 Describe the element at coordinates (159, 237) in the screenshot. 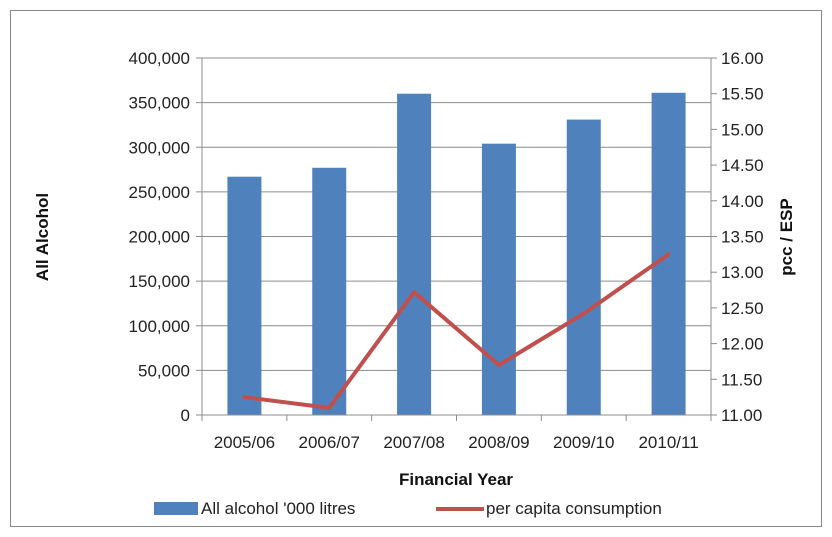

I see `y-tick-label: 200,000` at that location.